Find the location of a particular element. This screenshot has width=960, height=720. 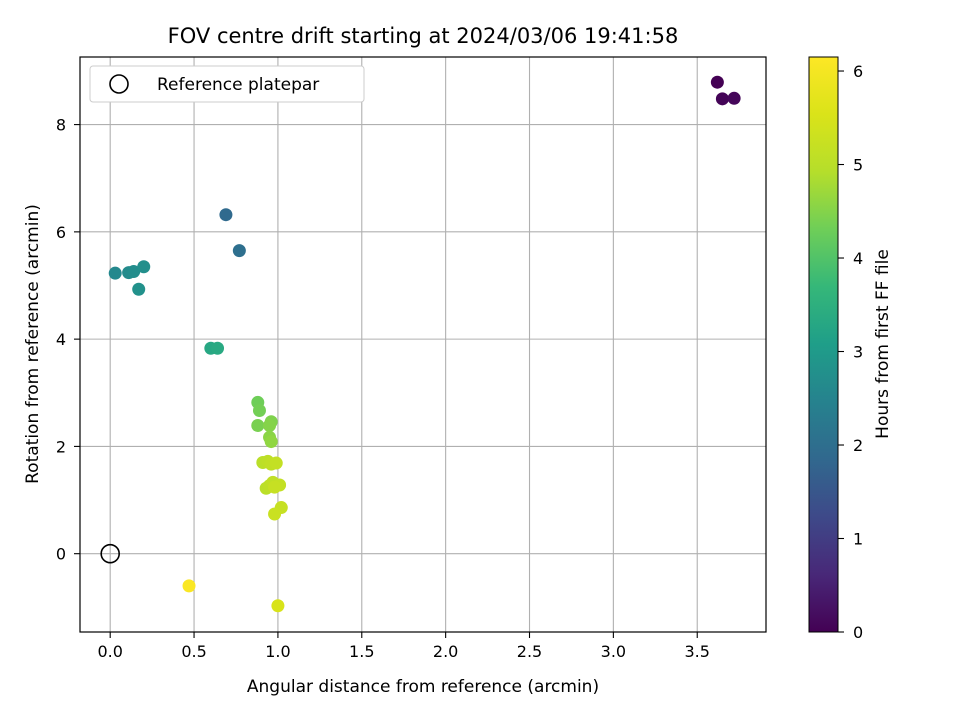

y-tick-label: 8 is located at coordinates (61, 125).